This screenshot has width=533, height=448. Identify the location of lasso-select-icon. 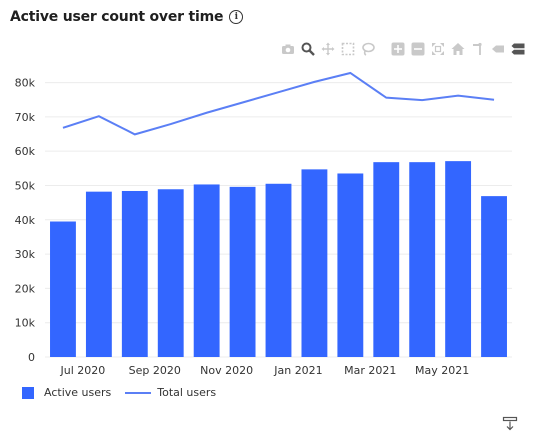
(368, 49).